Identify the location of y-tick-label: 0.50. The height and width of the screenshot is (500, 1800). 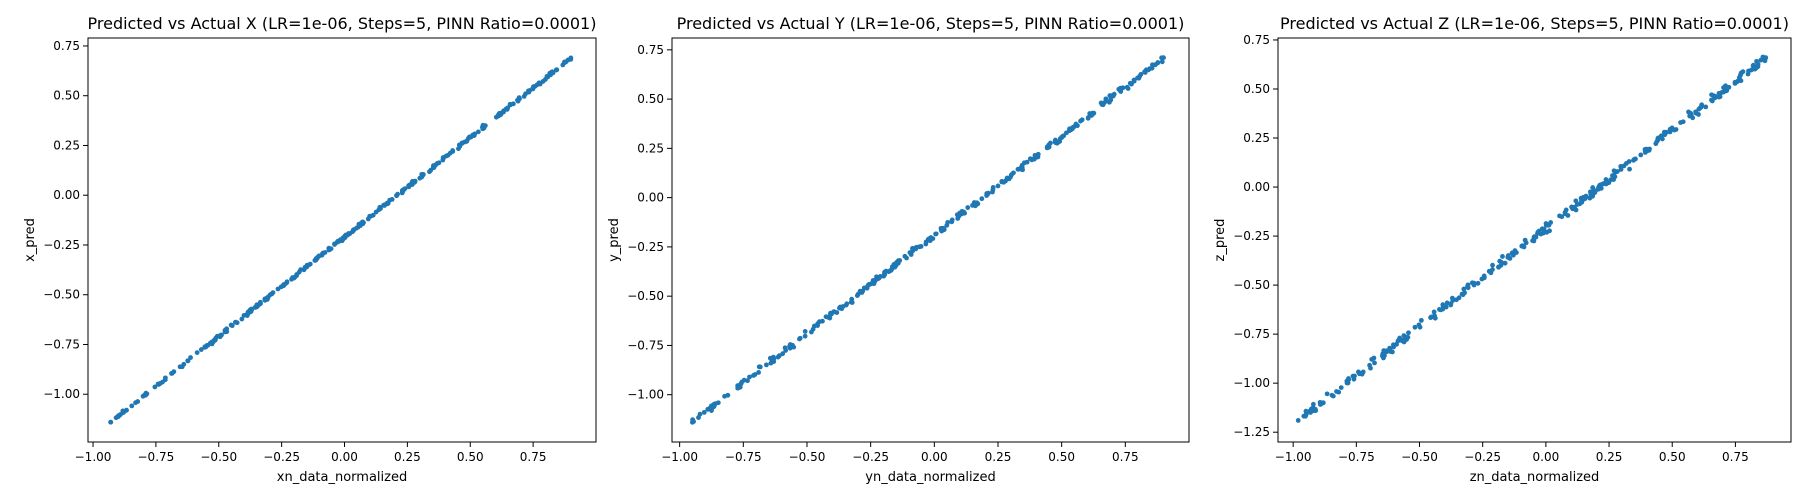
(1256, 89).